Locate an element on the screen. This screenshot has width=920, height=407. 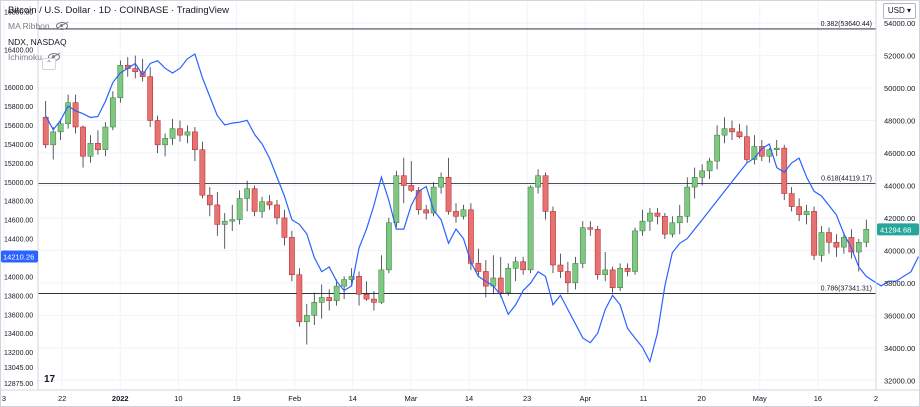
left-tick-label: 15800.00 is located at coordinates (18, 107).